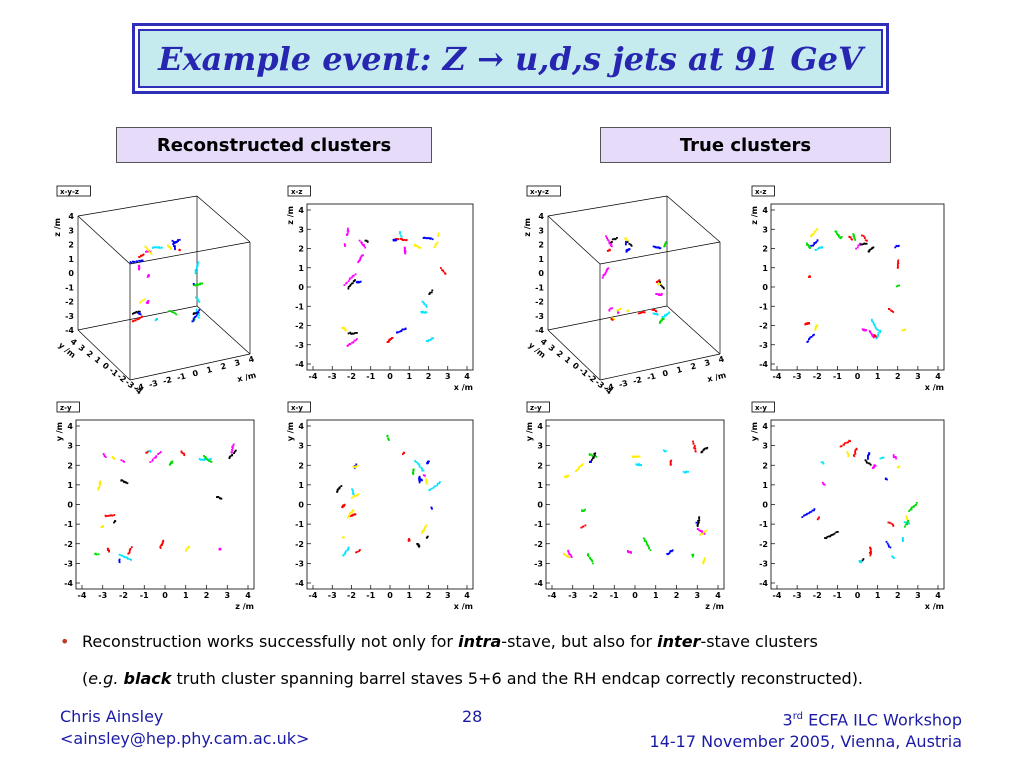  Describe the element at coordinates (318, 58) in the screenshot. I see `title-prefix: Example event: Z` at that location.